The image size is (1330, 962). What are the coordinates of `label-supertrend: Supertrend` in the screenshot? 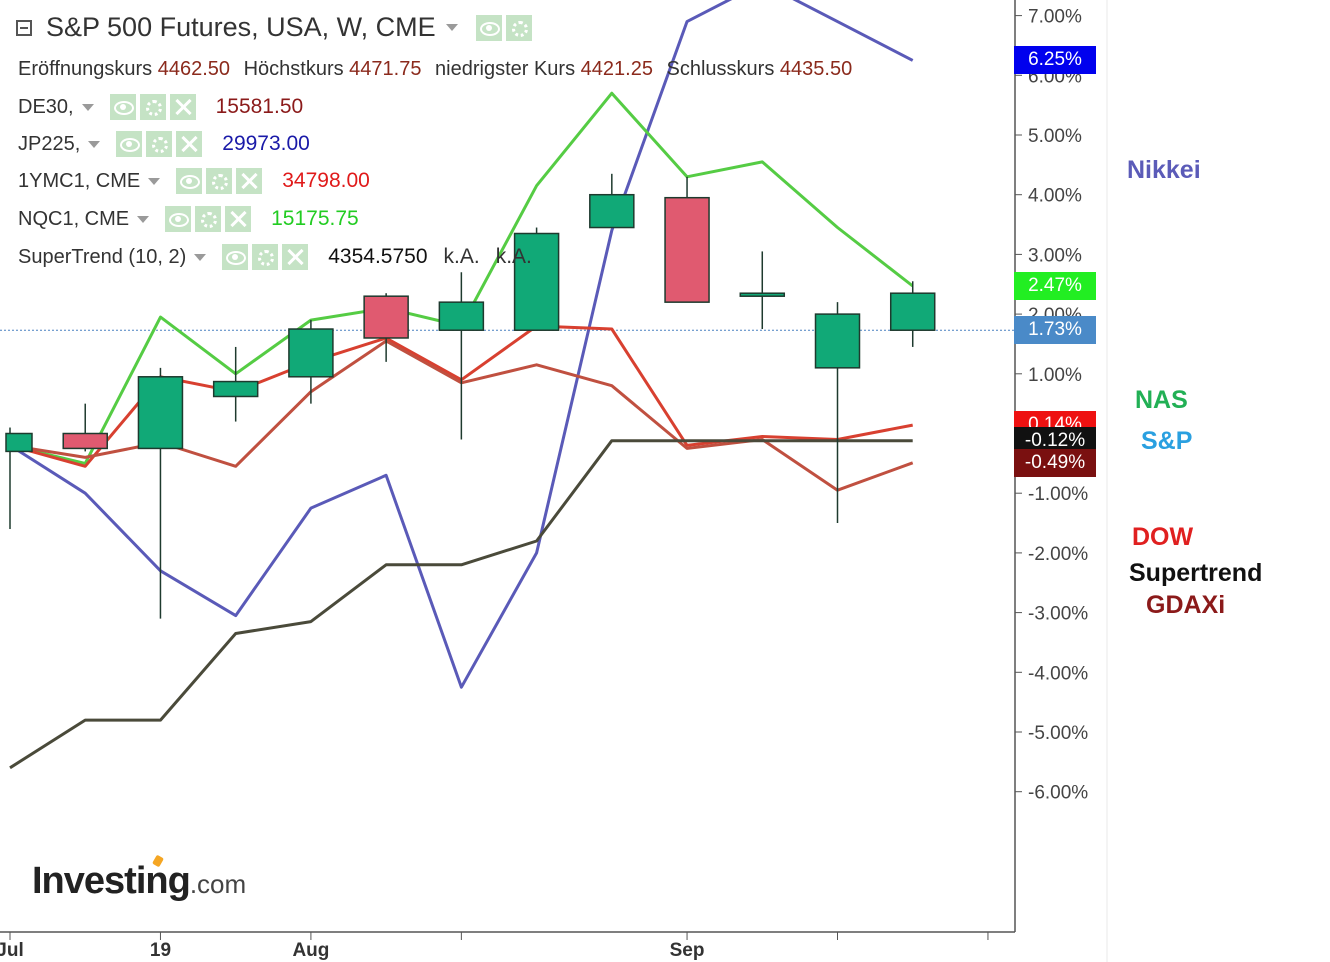 It's located at (1196, 573).